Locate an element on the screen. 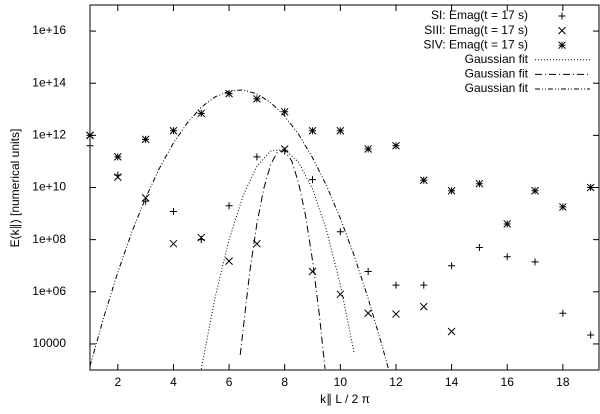  x-tick-label: 12 is located at coordinates (396, 382).